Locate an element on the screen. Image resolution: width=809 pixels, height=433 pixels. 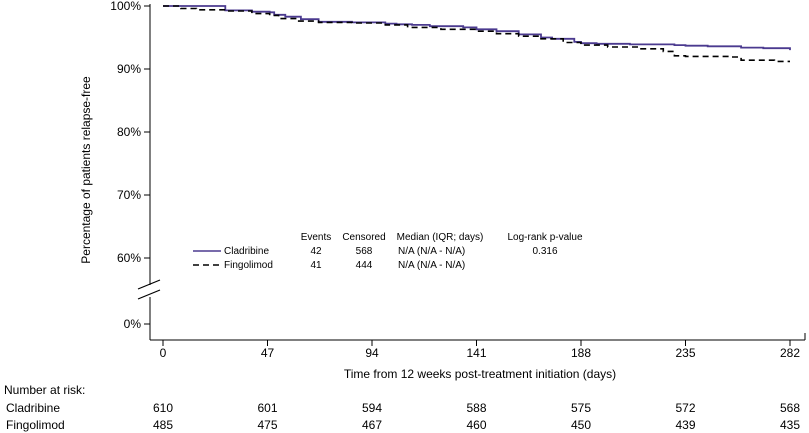
risk-value: 439 is located at coordinates (685, 425).